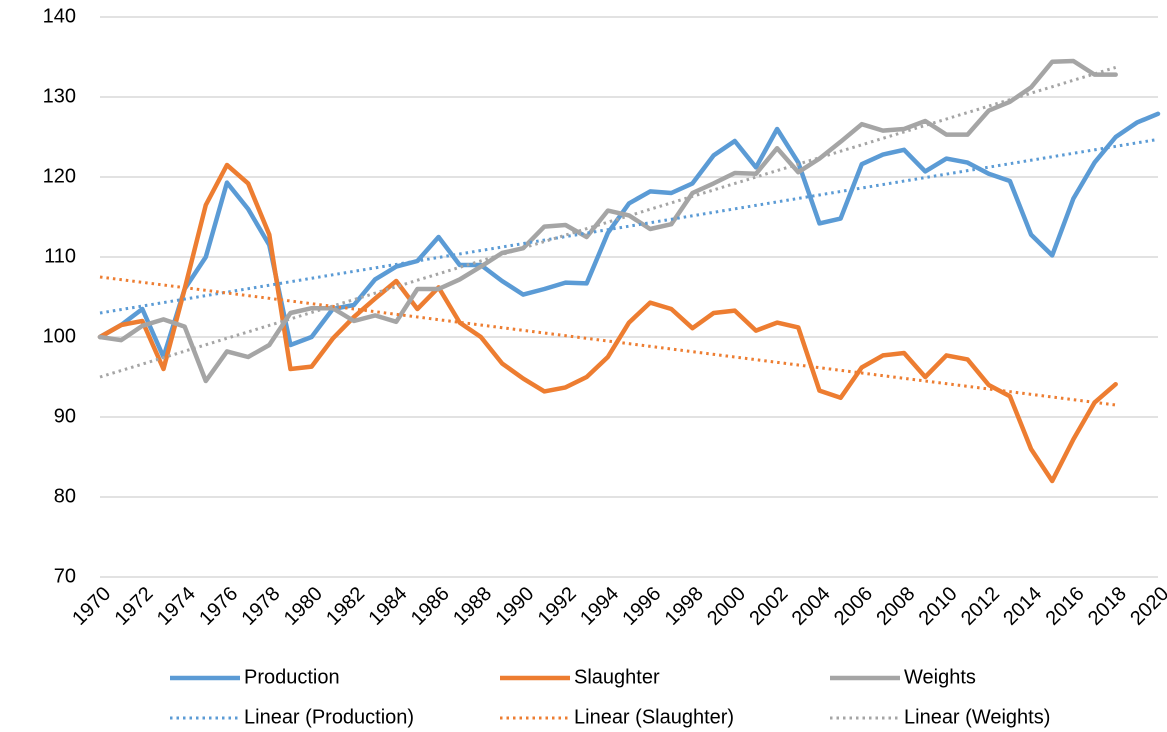 The height and width of the screenshot is (732, 1167). What do you see at coordinates (1065, 606) in the screenshot?
I see `x-tick-label: 2016` at bounding box center [1065, 606].